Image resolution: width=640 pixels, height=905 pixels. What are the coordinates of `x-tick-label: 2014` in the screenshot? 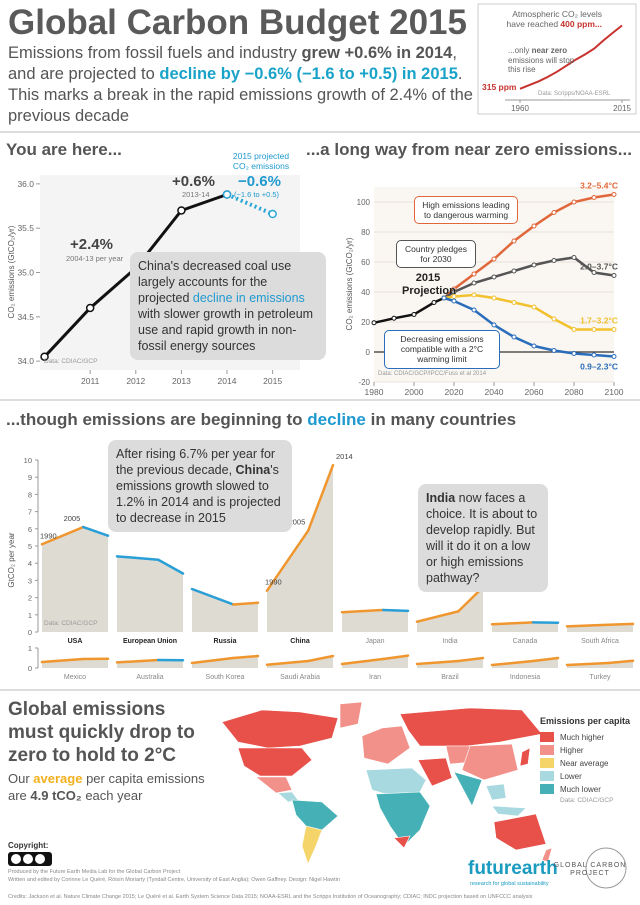 It's located at (227, 381).